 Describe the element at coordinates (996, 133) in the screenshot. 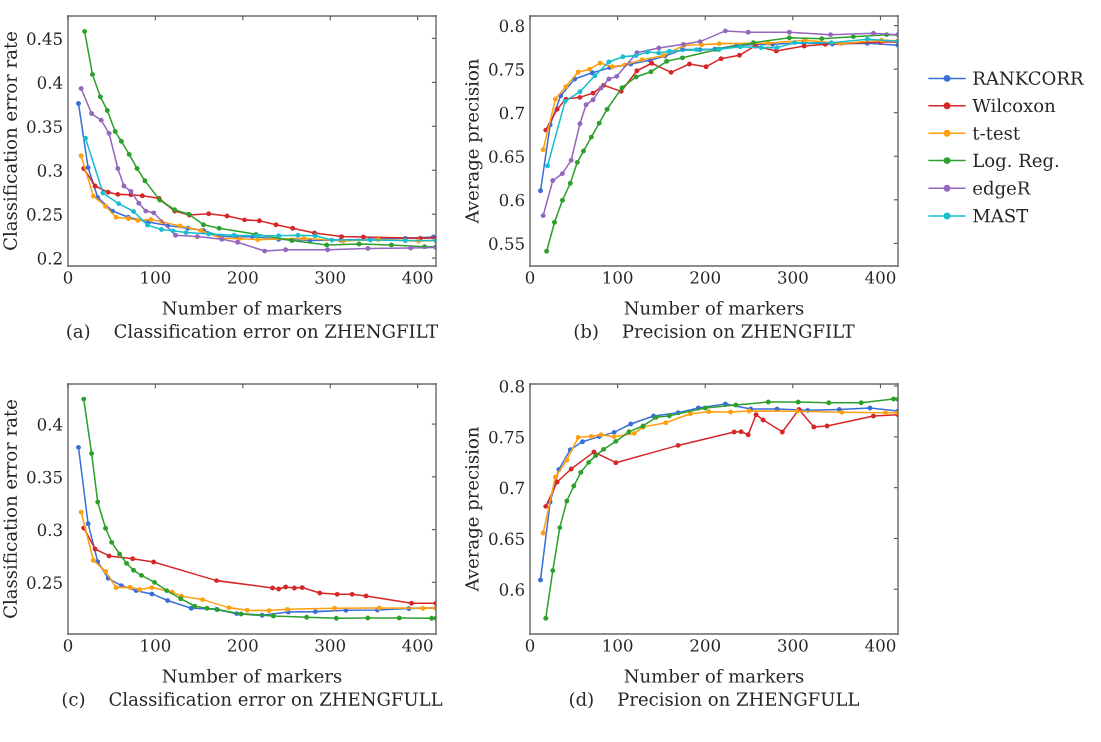

I see `legend-label: t-test` at that location.